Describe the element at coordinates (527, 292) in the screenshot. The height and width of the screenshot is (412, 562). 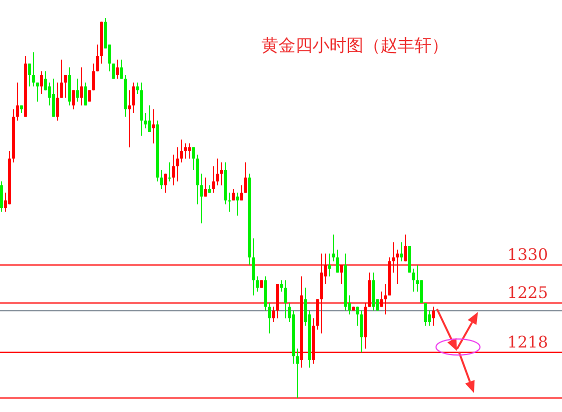
I see `text: 1225` at that location.